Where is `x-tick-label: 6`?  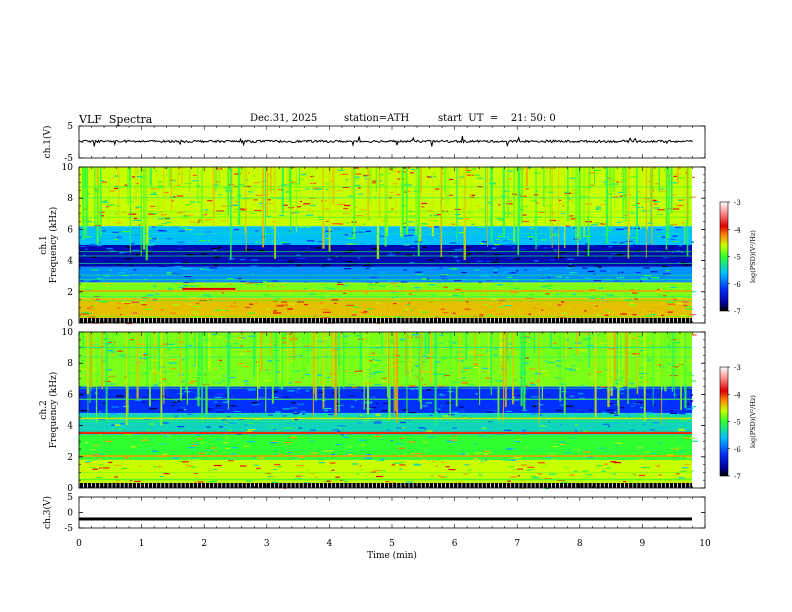 x-tick-label: 6 is located at coordinates (455, 544).